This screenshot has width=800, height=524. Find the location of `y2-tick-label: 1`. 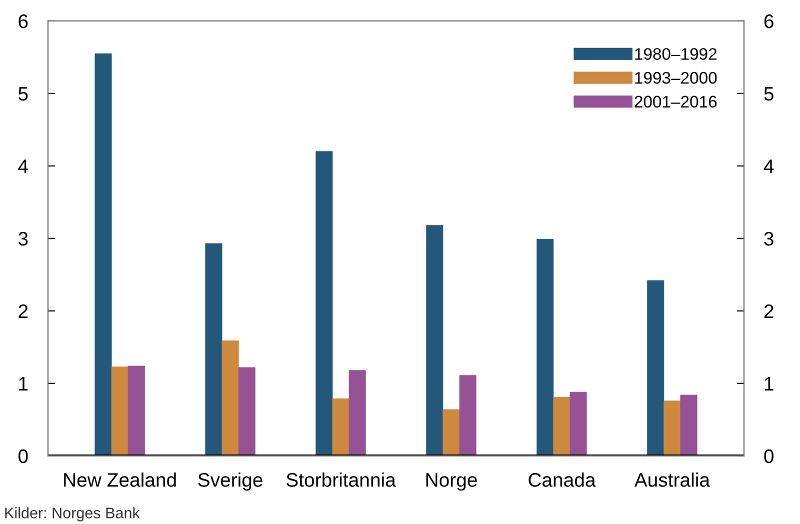

y2-tick-label: 1 is located at coordinates (769, 383).